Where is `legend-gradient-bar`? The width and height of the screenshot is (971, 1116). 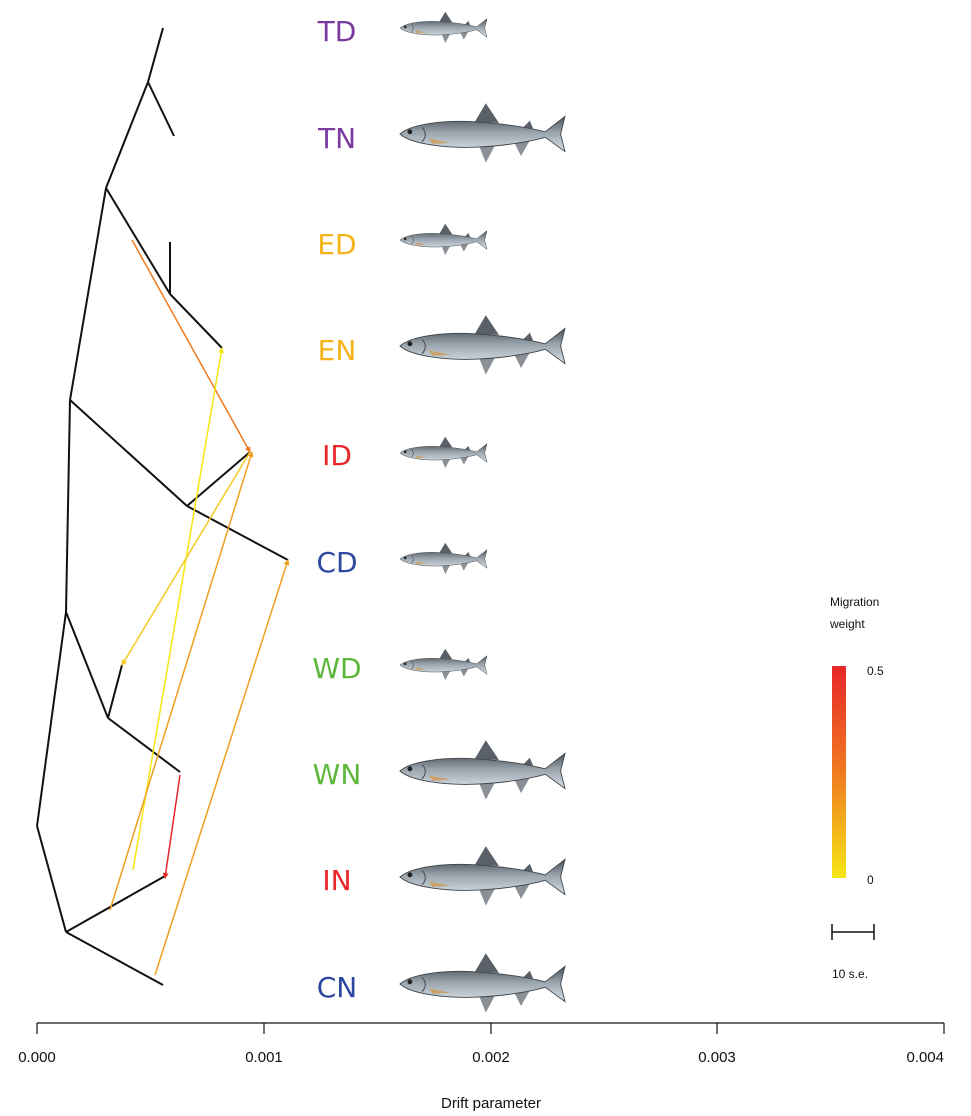
legend-gradient-bar is located at coordinates (839, 772).